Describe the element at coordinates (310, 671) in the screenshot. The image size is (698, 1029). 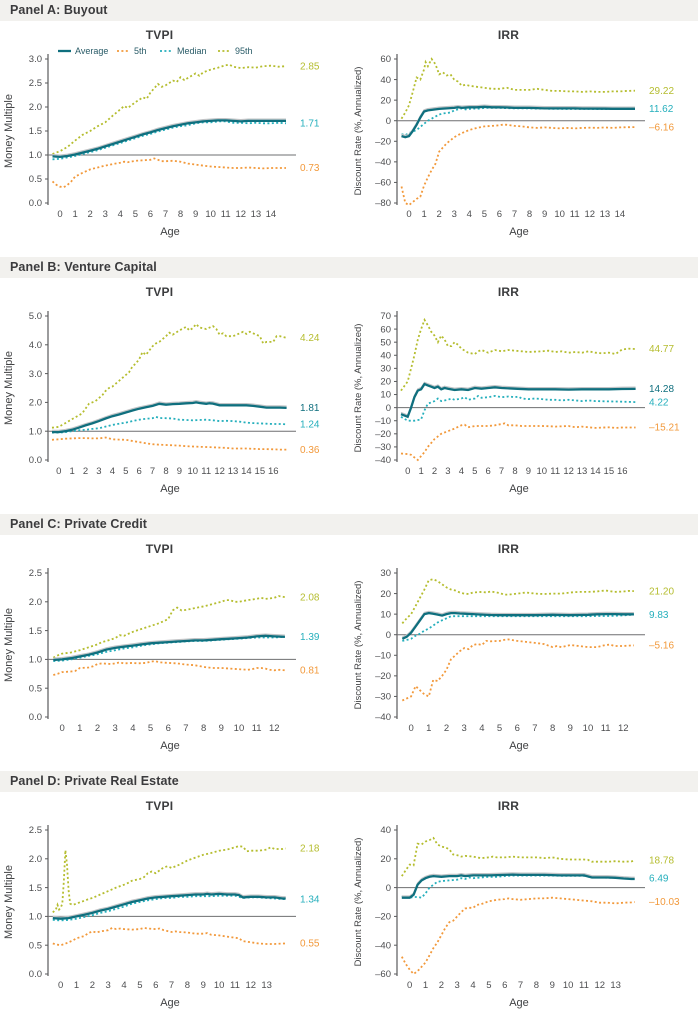
I see `end-value-label: 0.81` at that location.